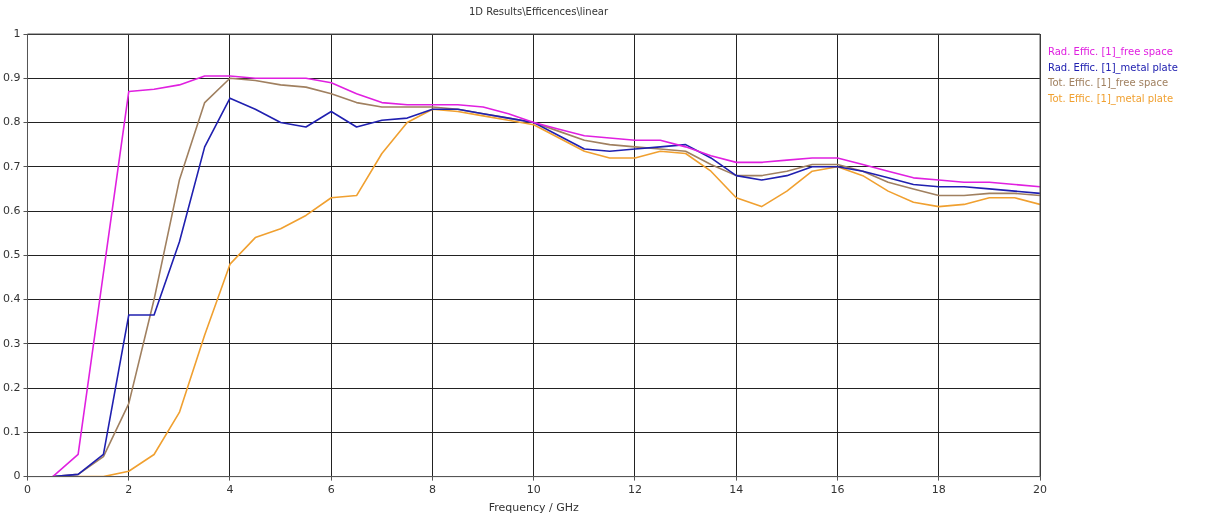  What do you see at coordinates (1109, 83) in the screenshot?
I see `text: Tot. Effic. [1]_free space` at bounding box center [1109, 83].